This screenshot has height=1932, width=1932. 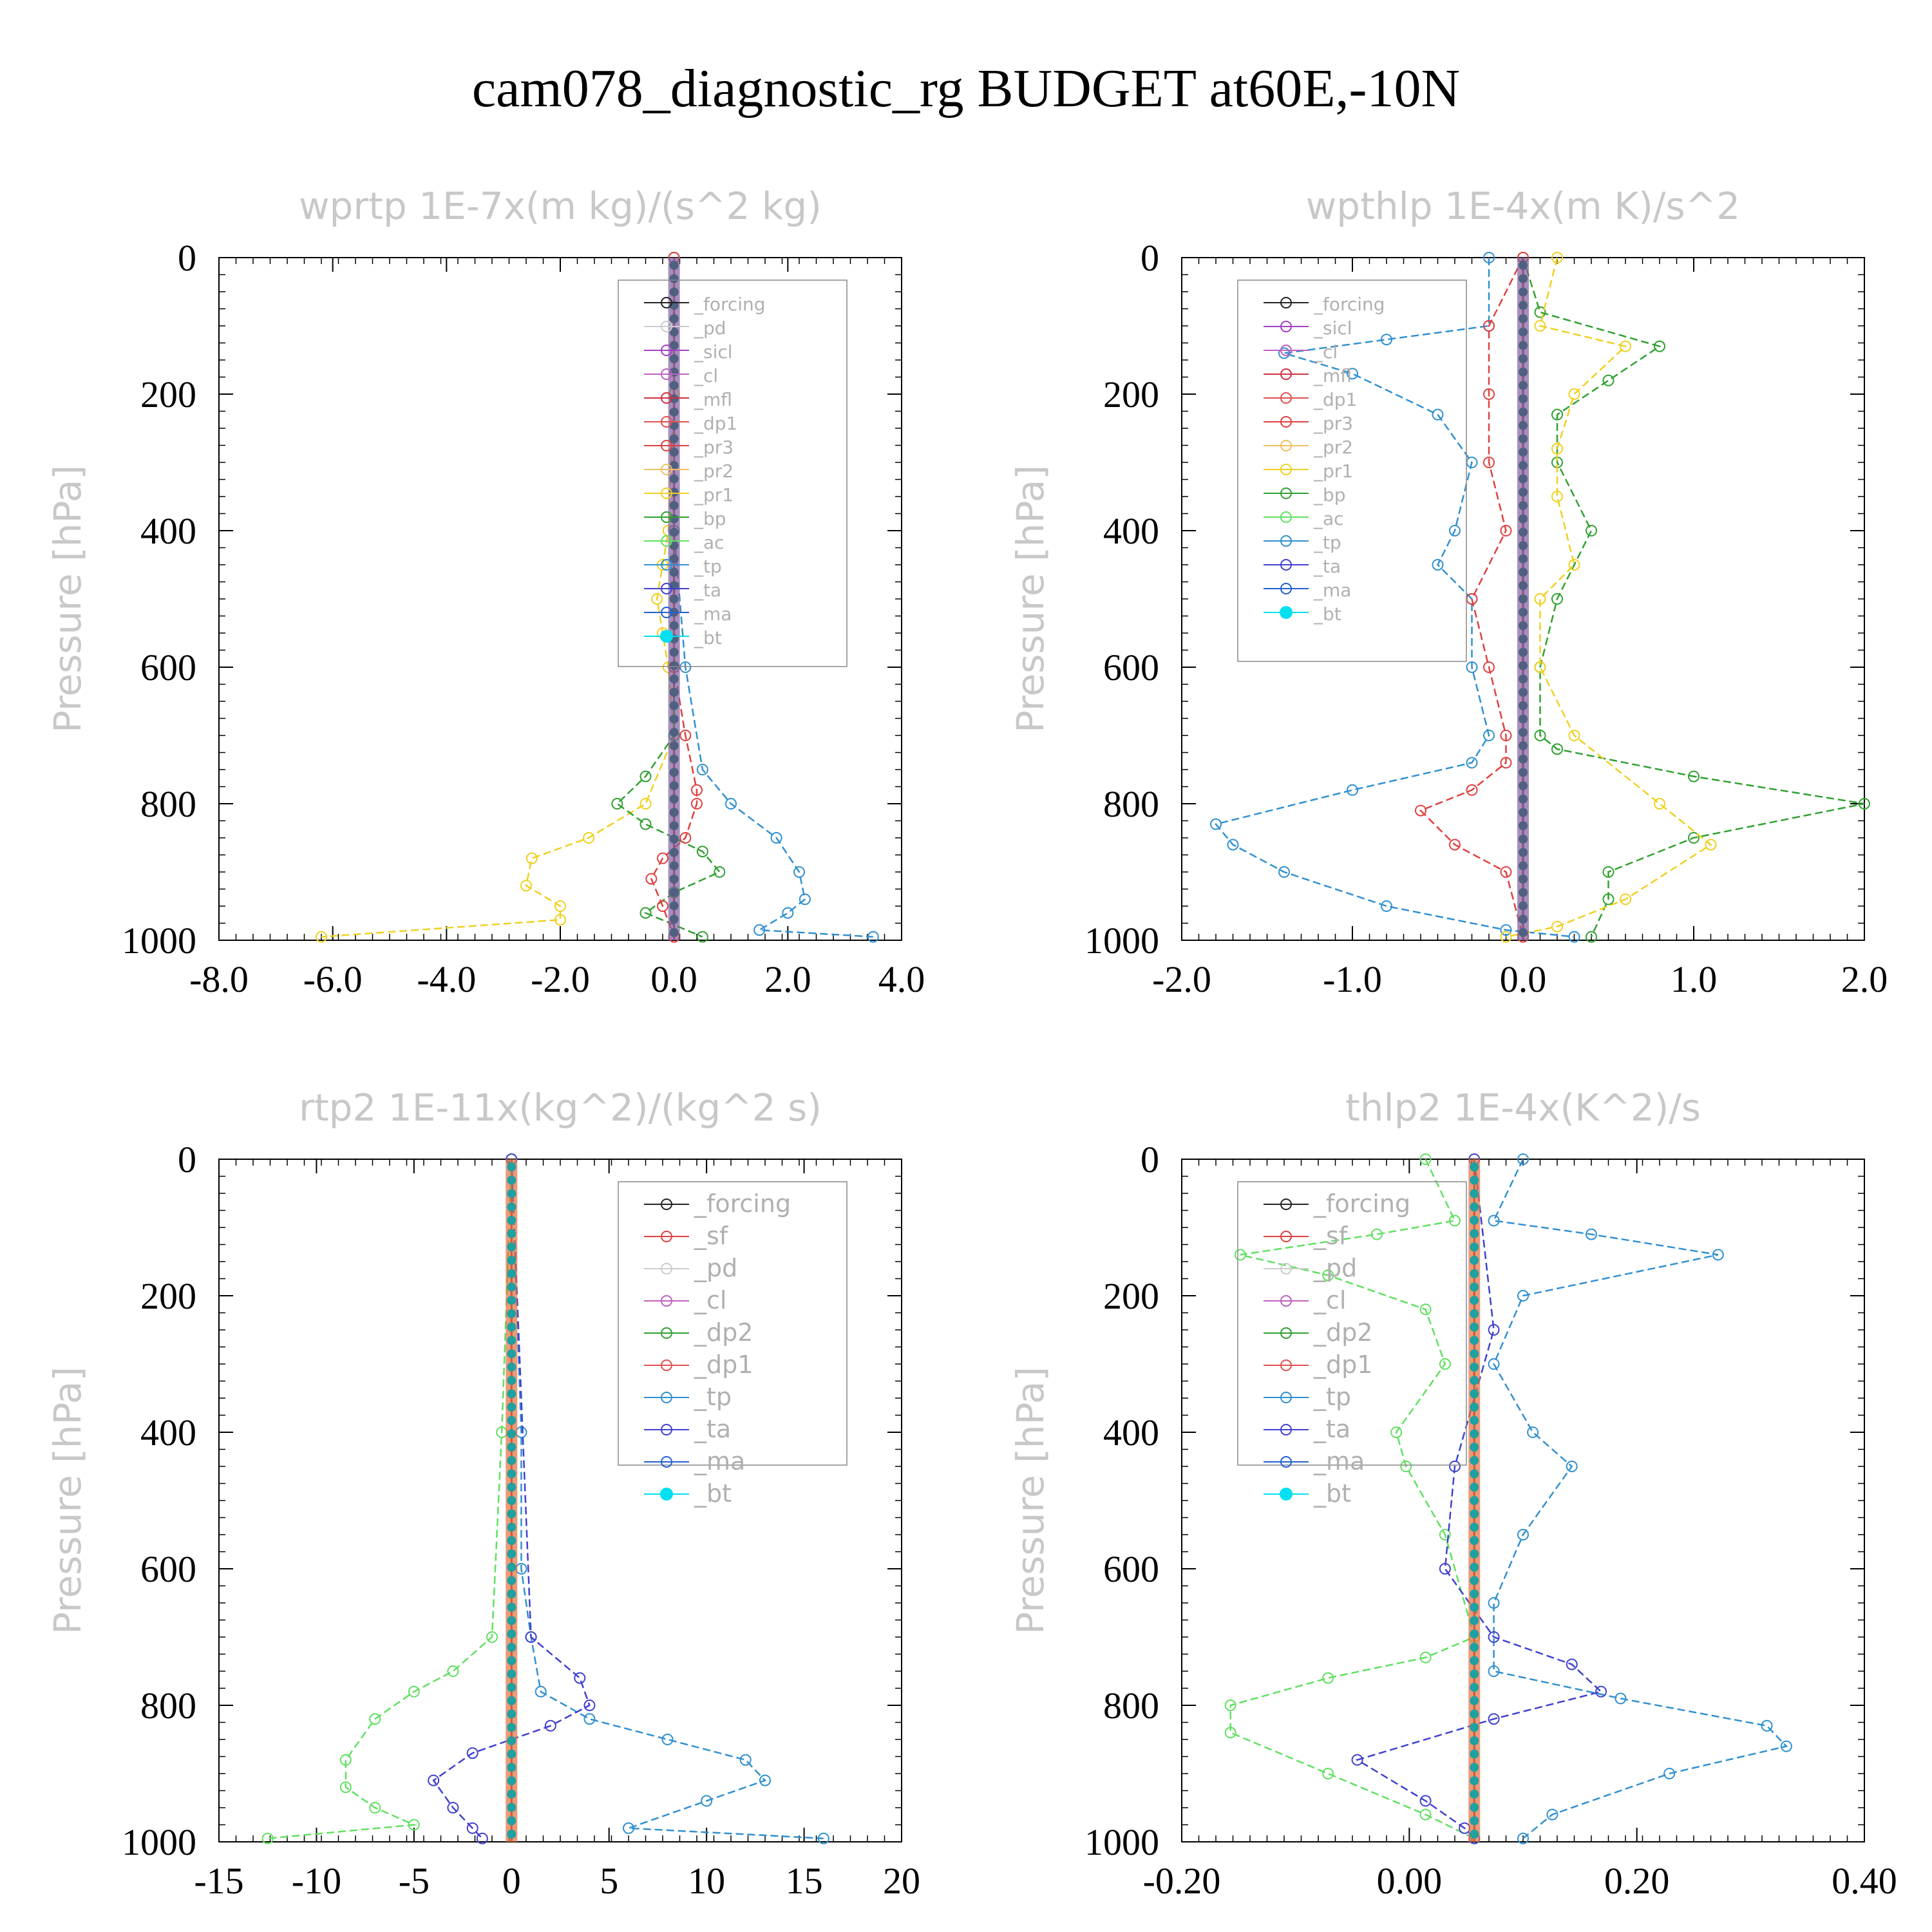 What do you see at coordinates (333, 979) in the screenshot?
I see `x-tick-label: -6.0` at bounding box center [333, 979].